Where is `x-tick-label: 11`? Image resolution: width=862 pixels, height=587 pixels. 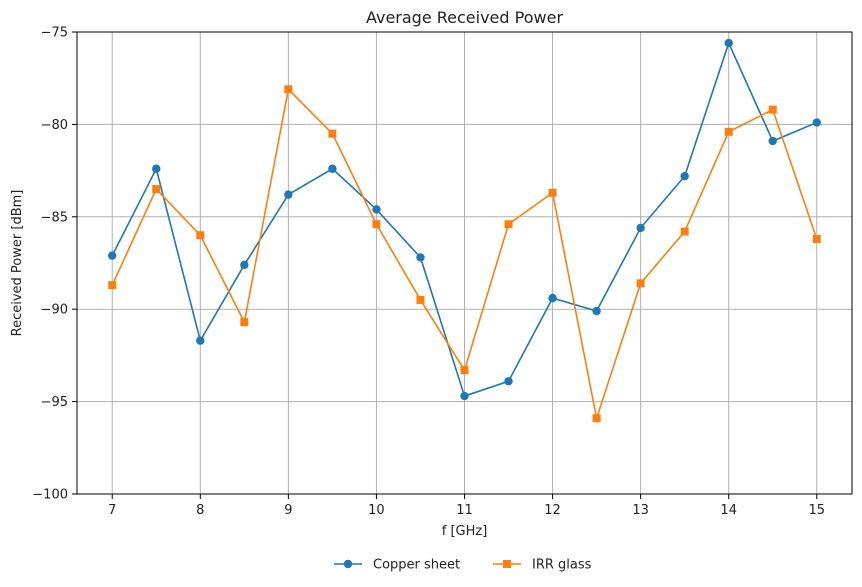 x-tick-label: 11 is located at coordinates (464, 510).